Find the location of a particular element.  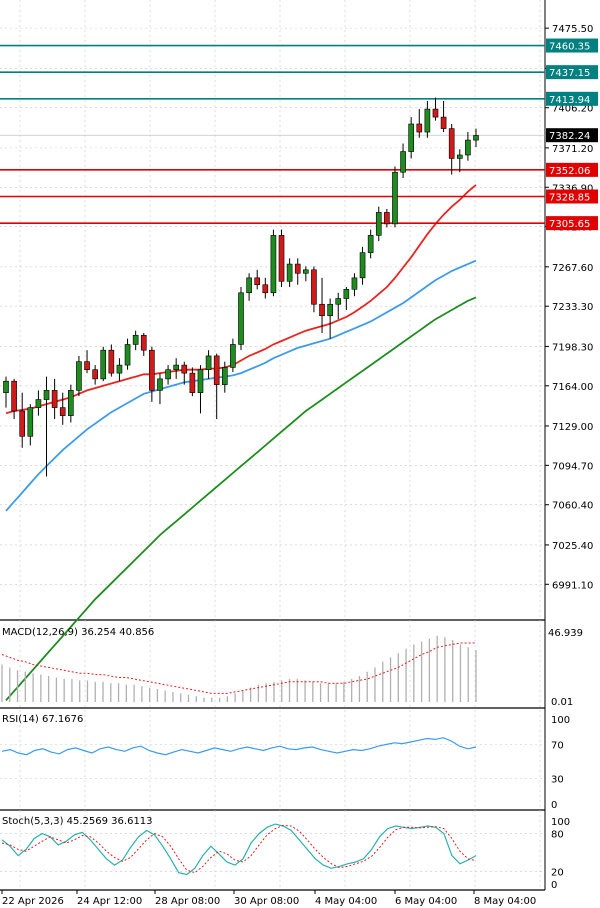

resistance-level-badge-label: 7413.94 is located at coordinates (569, 100).